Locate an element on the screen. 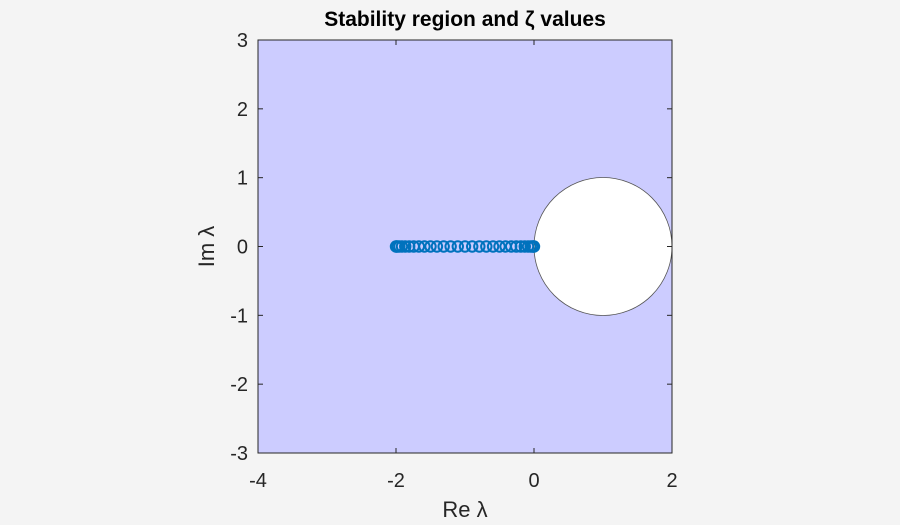  y-tick-label: 3 is located at coordinates (242, 41).